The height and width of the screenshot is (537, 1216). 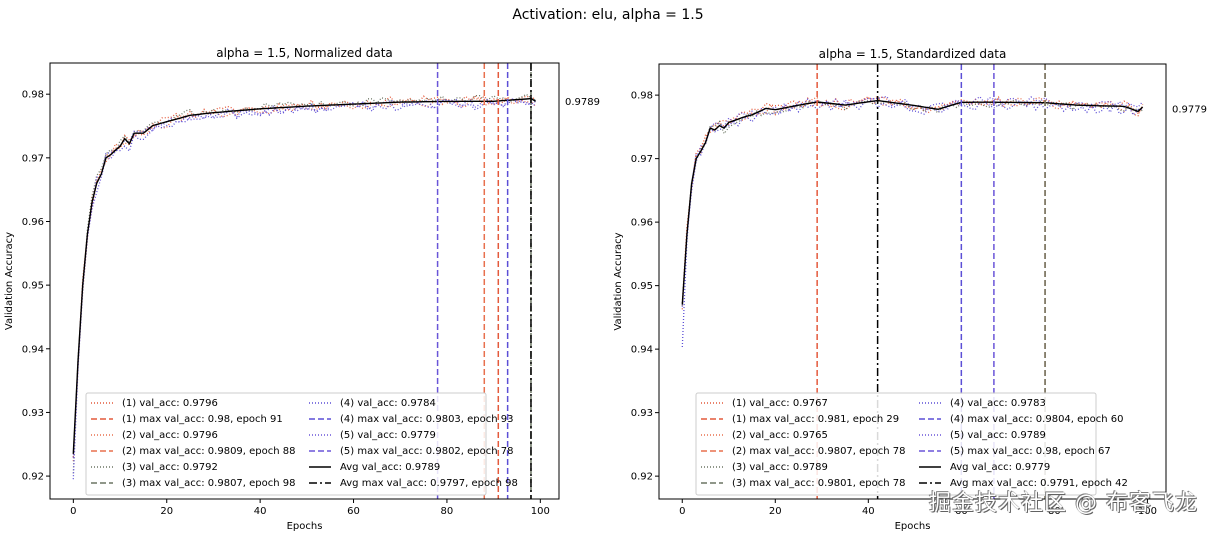 What do you see at coordinates (582, 102) in the screenshot?
I see `final-avg-value-label: 0.9789` at bounding box center [582, 102].